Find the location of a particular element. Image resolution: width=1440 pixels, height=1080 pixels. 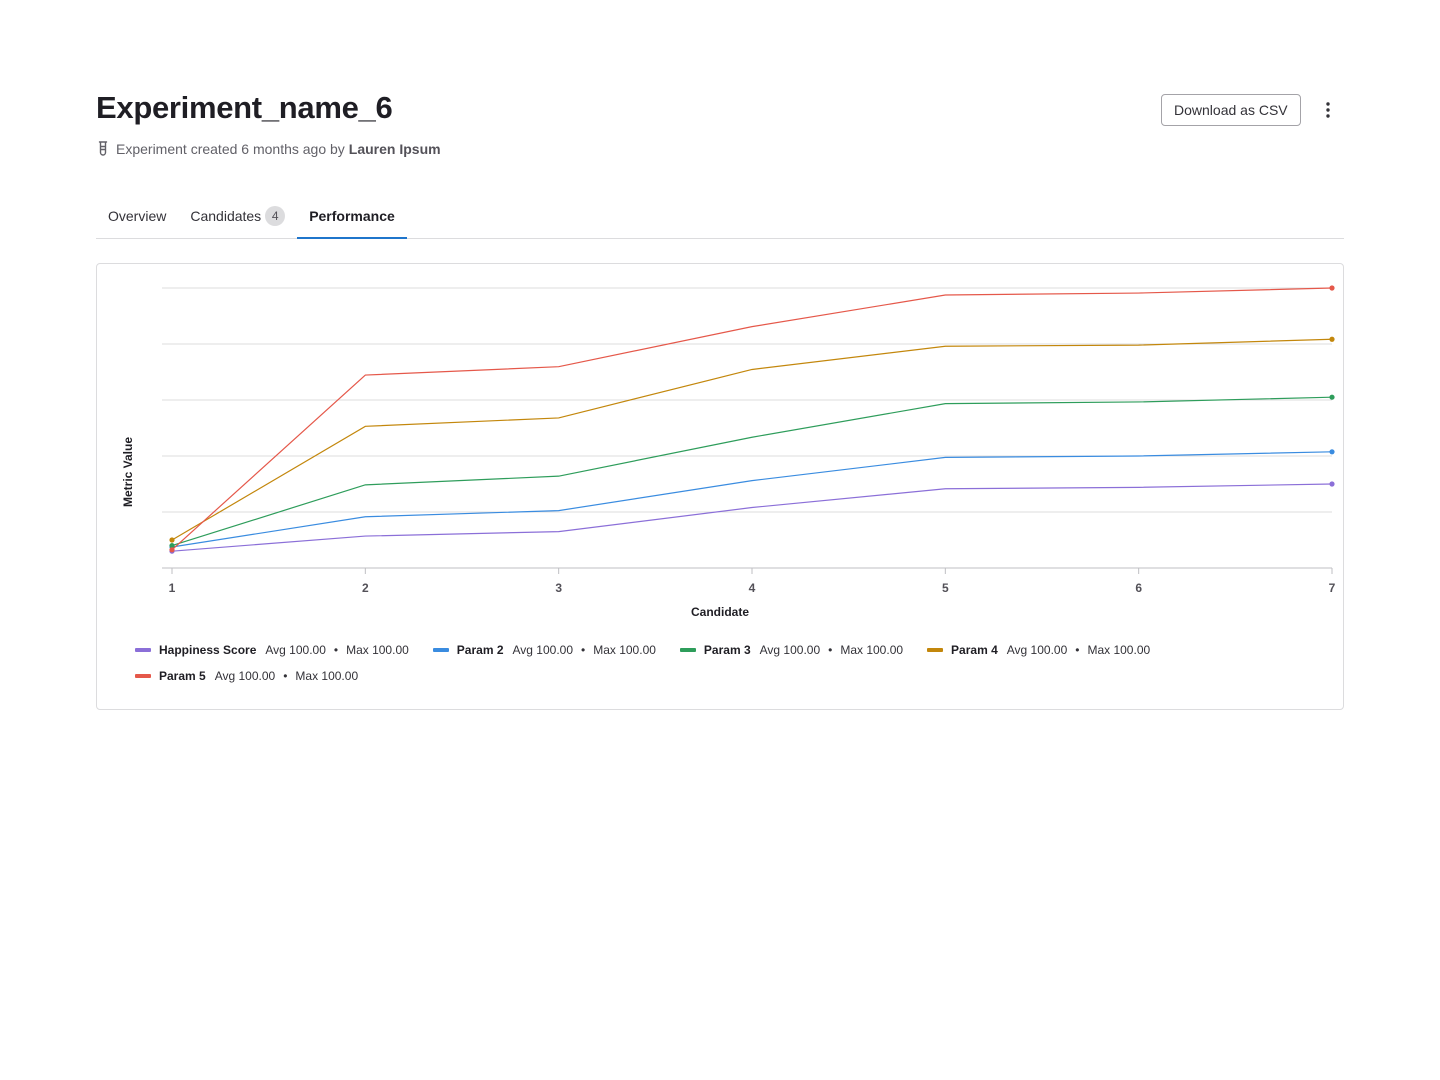

legend-item-param-4: Param 4 Avg 100.00 • Max 100.00 is located at coordinates (1038, 650).